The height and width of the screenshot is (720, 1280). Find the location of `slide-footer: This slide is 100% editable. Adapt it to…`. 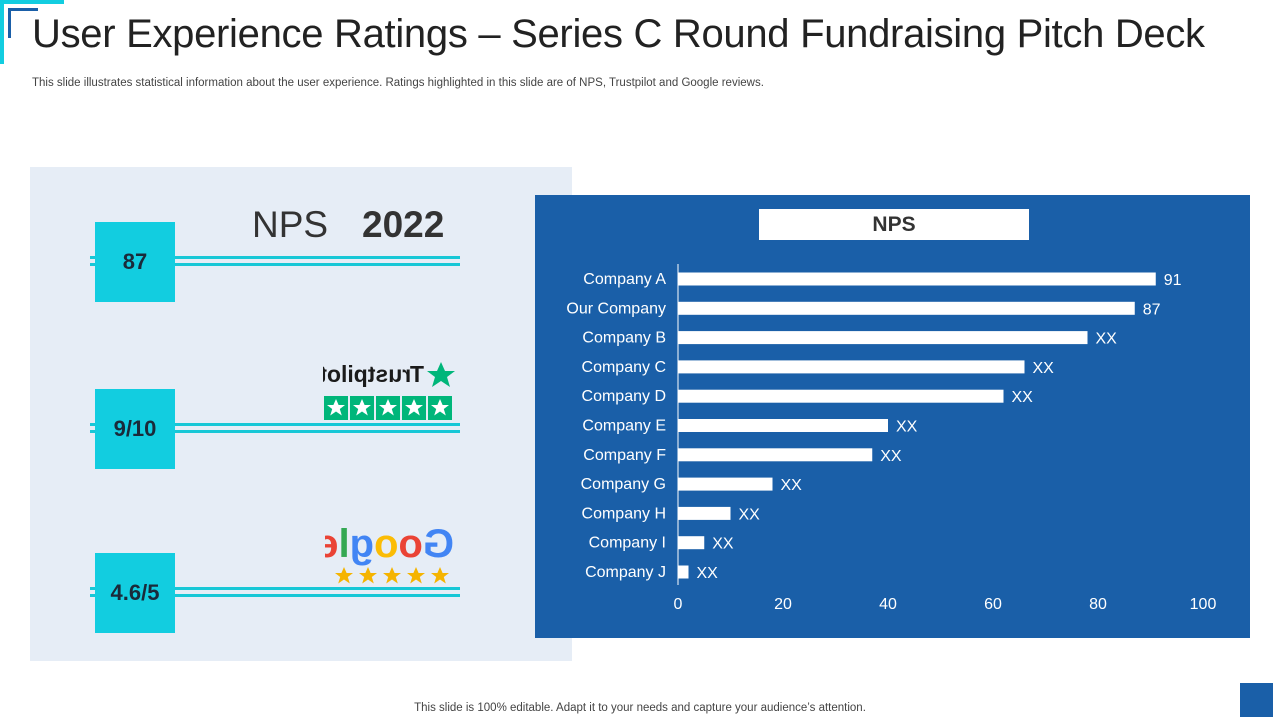

slide-footer: This slide is 100% editable. Adapt it to… is located at coordinates (640, 708).